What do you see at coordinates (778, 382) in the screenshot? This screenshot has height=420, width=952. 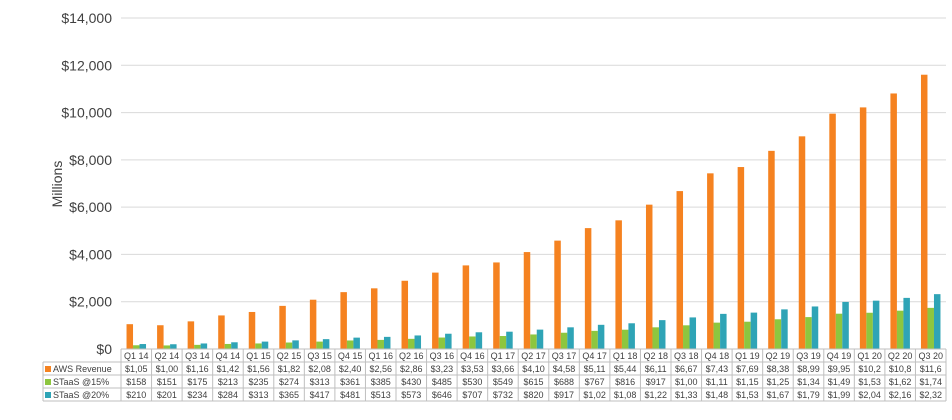 I see `table-cell: $1,25` at bounding box center [778, 382].